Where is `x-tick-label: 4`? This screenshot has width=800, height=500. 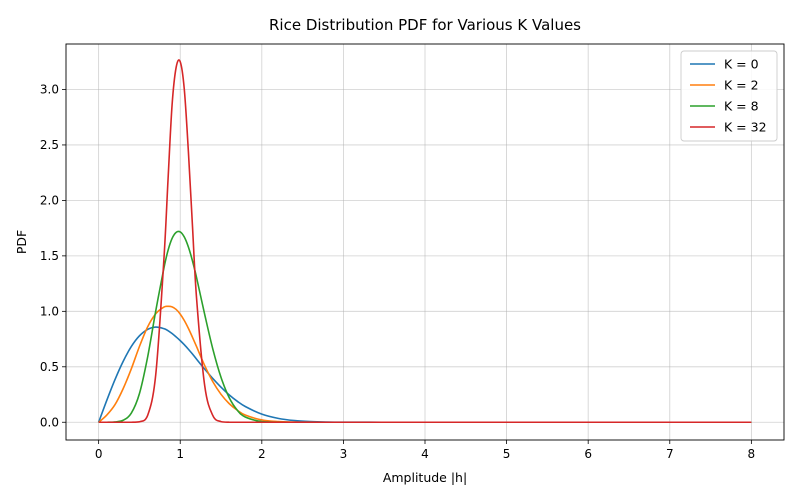 x-tick-label: 4 is located at coordinates (425, 454).